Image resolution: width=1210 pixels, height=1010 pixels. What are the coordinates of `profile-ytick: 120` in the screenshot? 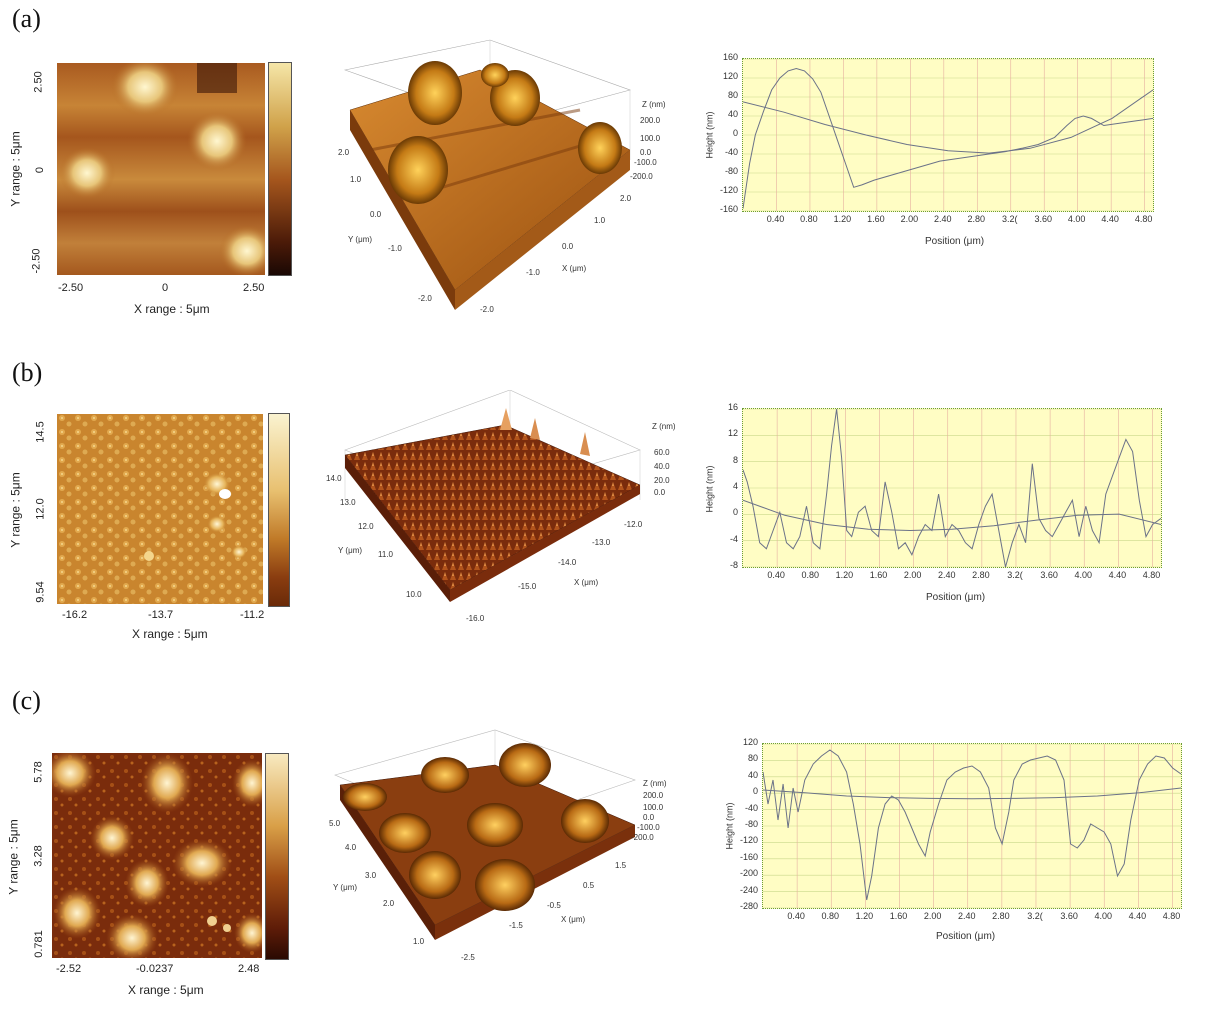 It's located at (750, 742).